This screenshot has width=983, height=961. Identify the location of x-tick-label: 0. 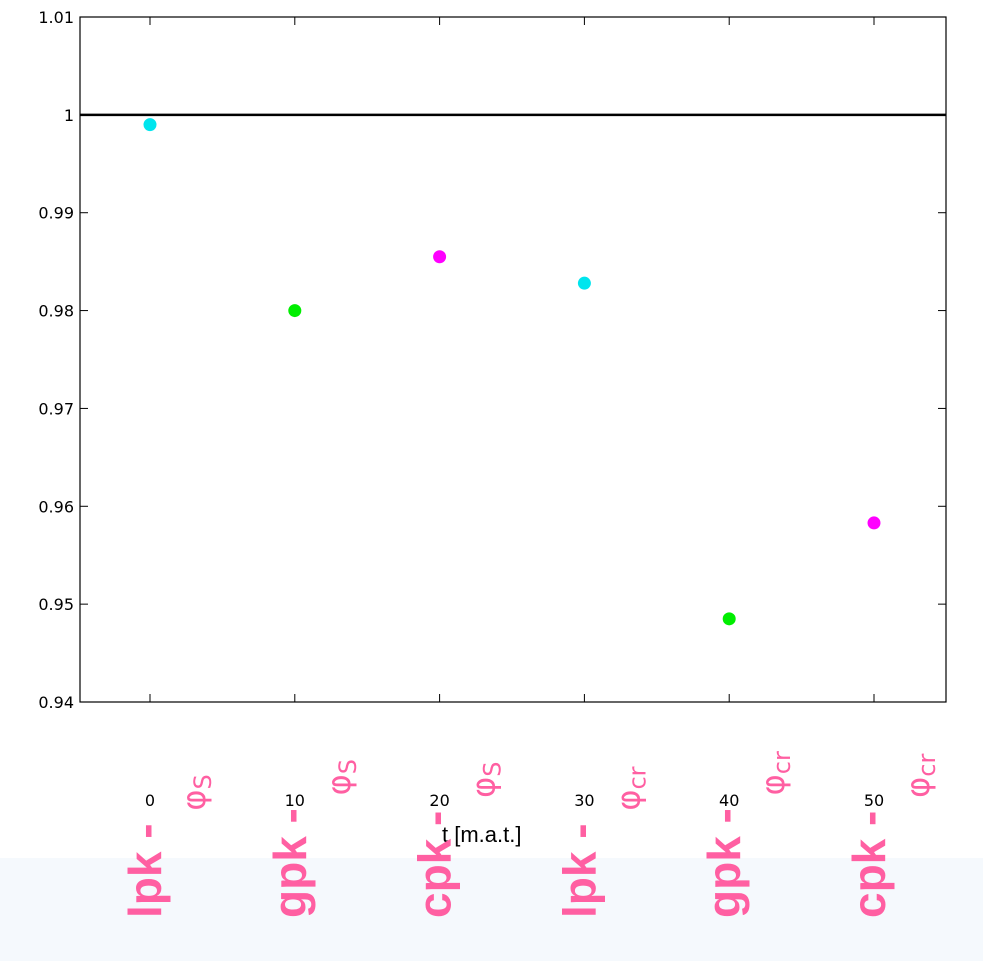
(150, 800).